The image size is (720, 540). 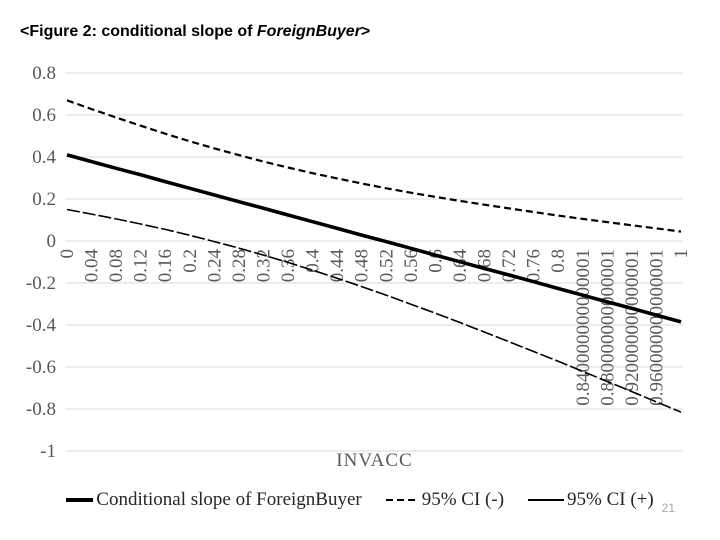 What do you see at coordinates (463, 499) in the screenshot?
I see `legend-label: 95% CI (-)` at bounding box center [463, 499].